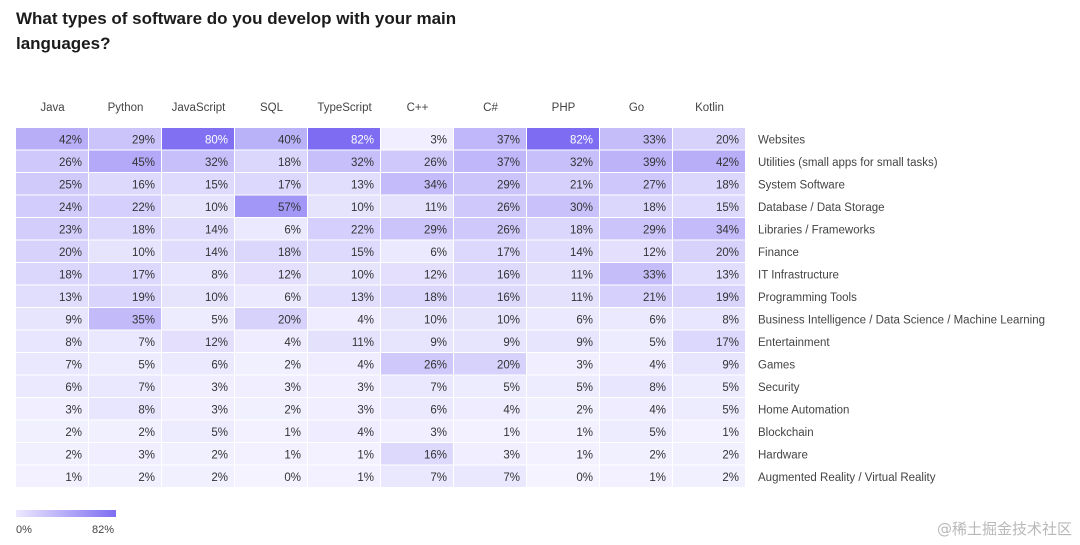 Image resolution: width=1080 pixels, height=545 pixels. I want to click on cell-value-label: 33%, so click(654, 275).